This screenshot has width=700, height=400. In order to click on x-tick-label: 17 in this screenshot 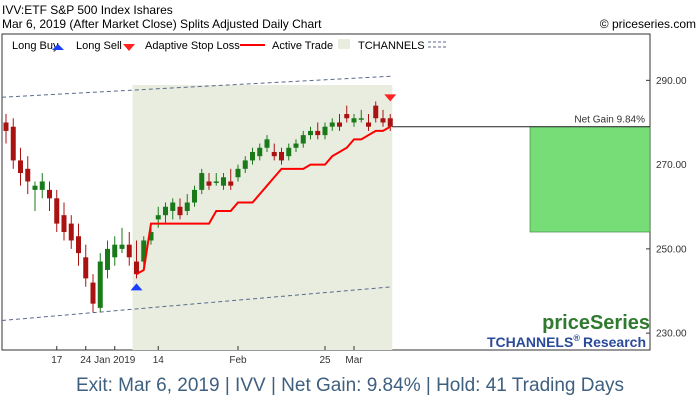, I will do `click(57, 360)`.